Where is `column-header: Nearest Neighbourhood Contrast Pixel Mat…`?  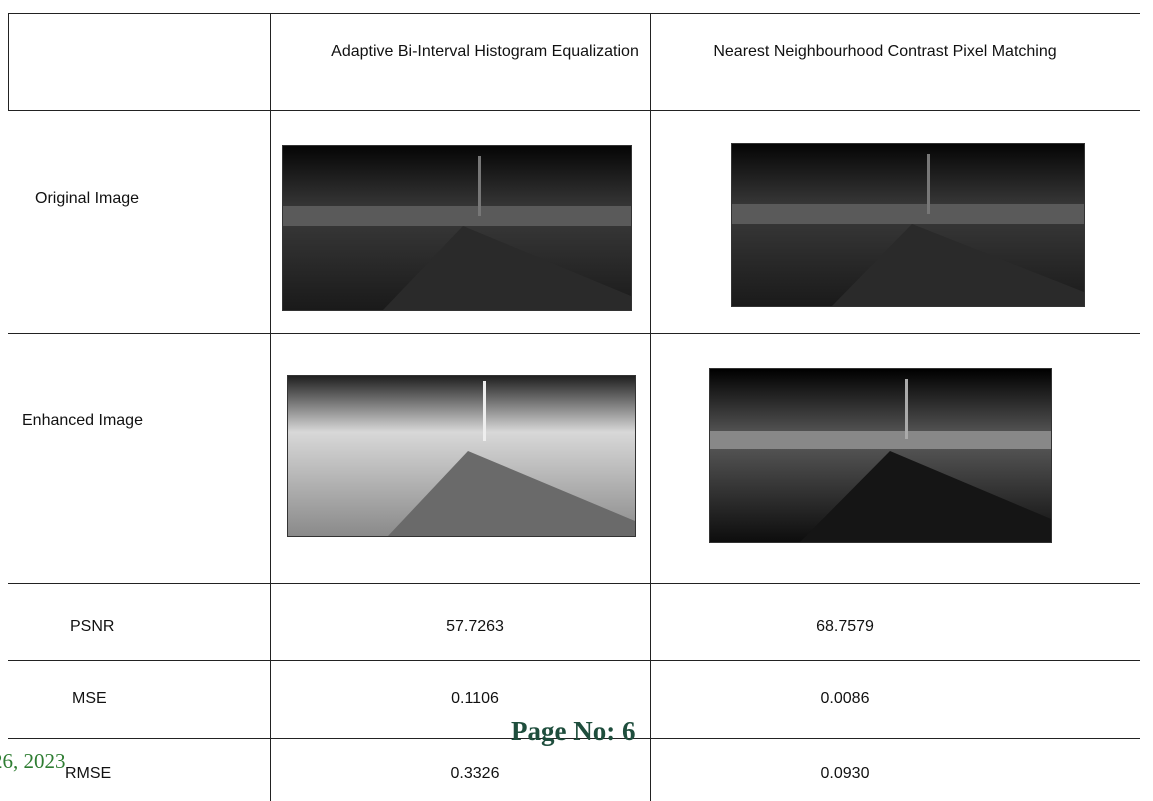 column-header: Nearest Neighbourhood Contrast Pixel Mat… is located at coordinates (885, 51).